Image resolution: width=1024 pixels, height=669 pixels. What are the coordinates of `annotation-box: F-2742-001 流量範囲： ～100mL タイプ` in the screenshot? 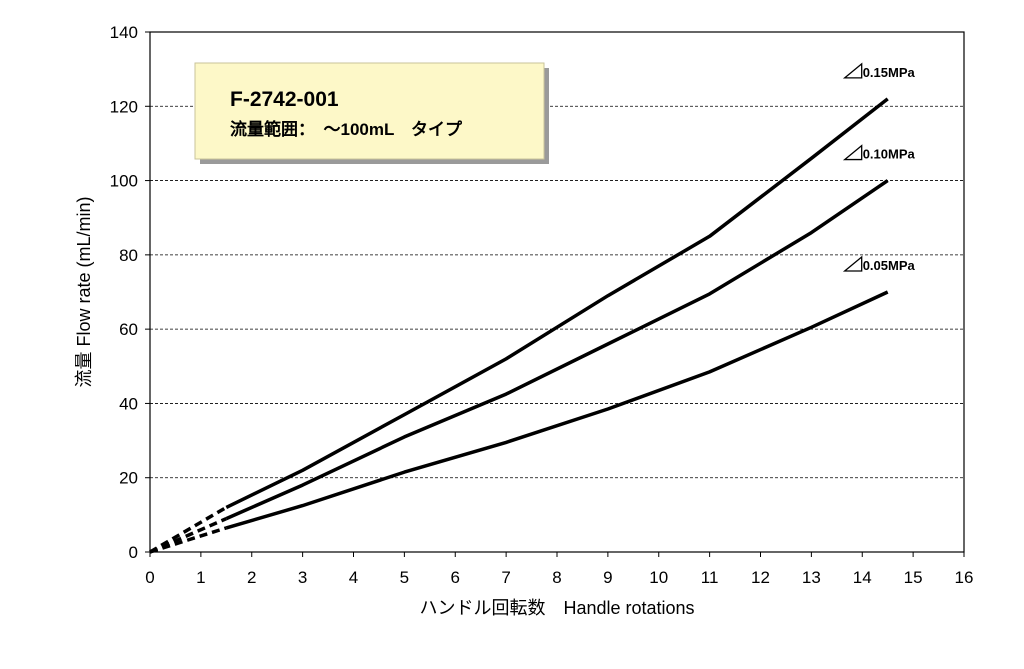 It's located at (371, 113).